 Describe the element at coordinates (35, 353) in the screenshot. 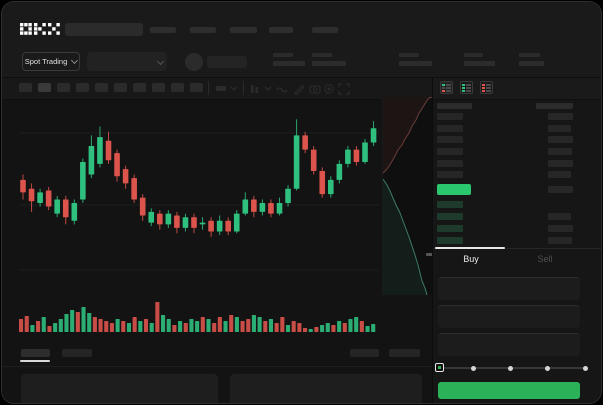

I see `bottom-tab-active` at that location.